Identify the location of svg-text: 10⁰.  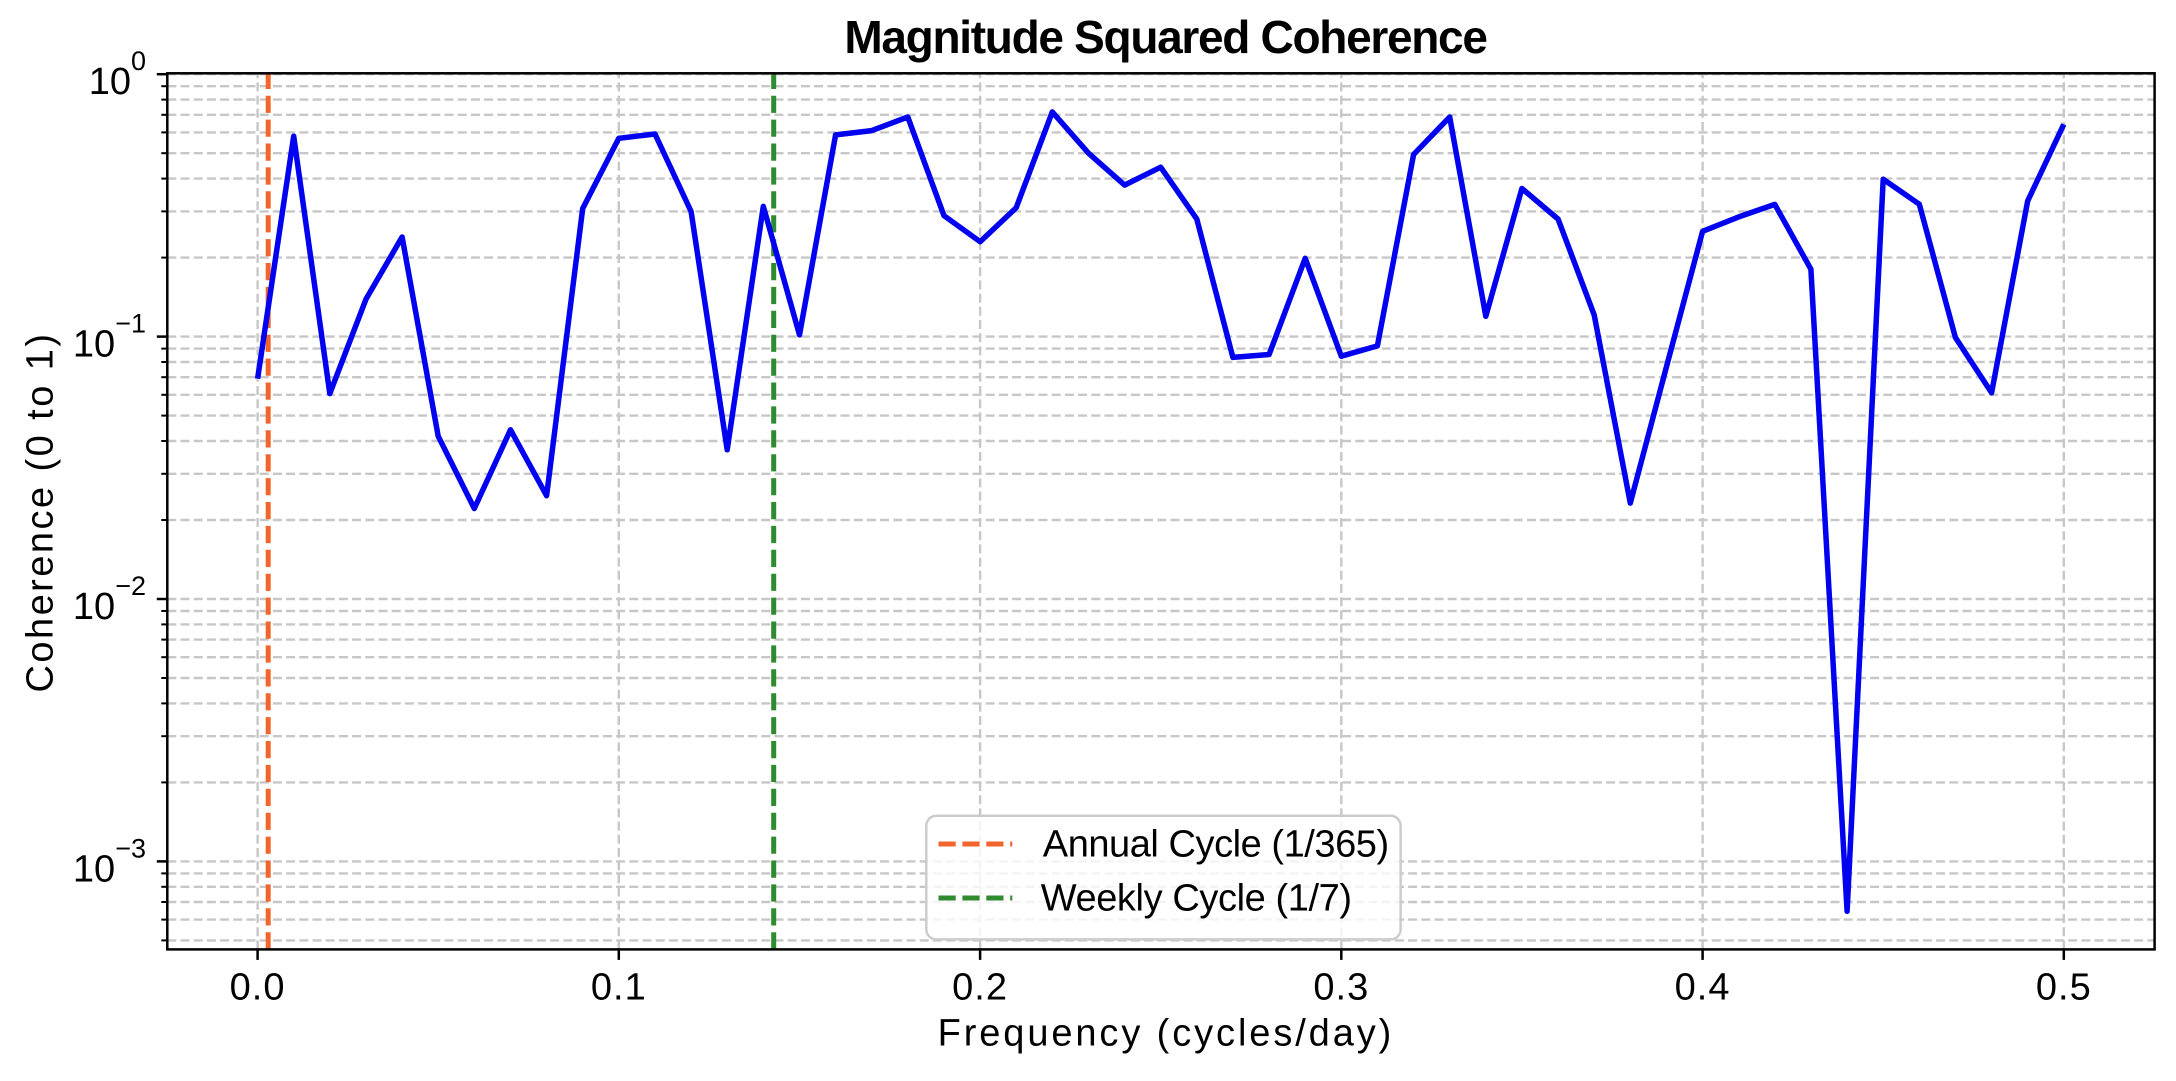
(117, 74).